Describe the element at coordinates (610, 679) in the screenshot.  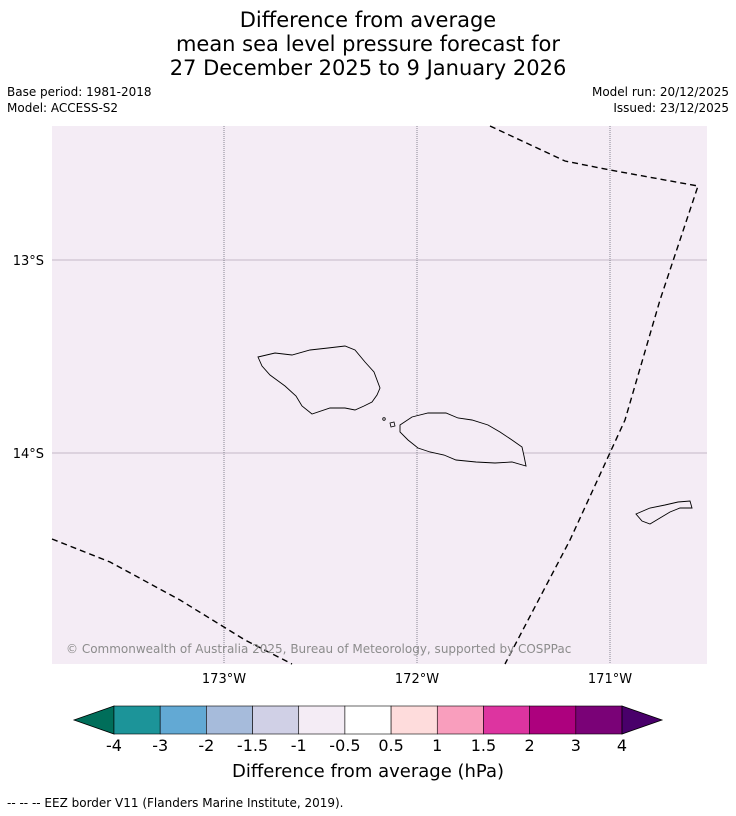
I see `lon-label-171w: 171°W` at that location.